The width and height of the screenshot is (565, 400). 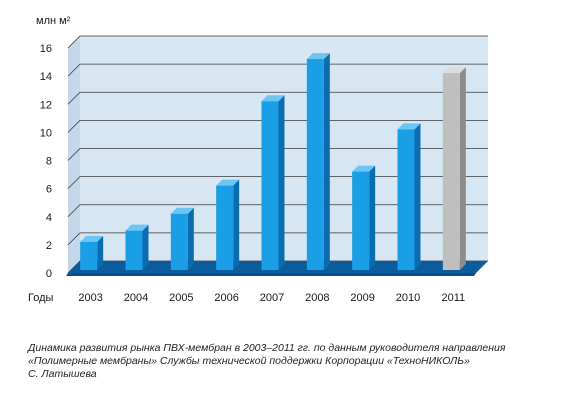 I want to click on bar-2003, so click(x=92, y=252).